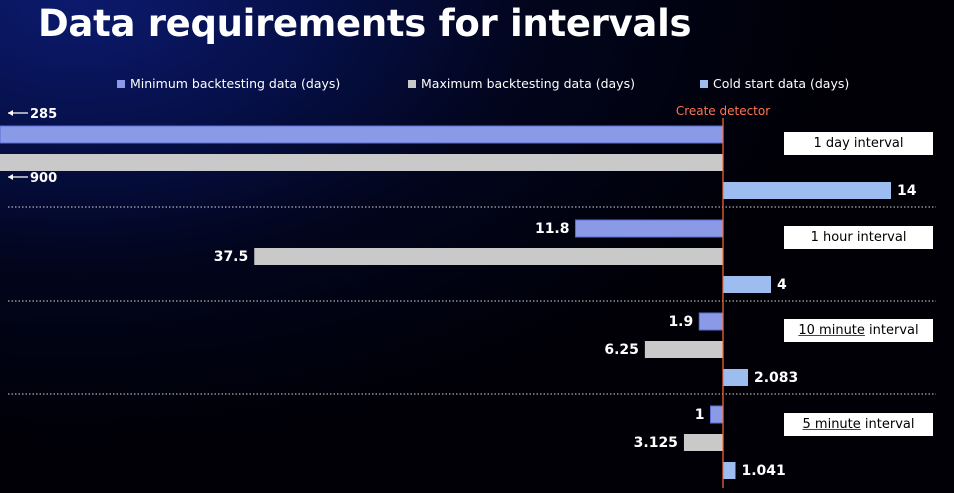 This screenshot has height=493, width=954. I want to click on interval-label-text: 10 minute interval, so click(858, 330).